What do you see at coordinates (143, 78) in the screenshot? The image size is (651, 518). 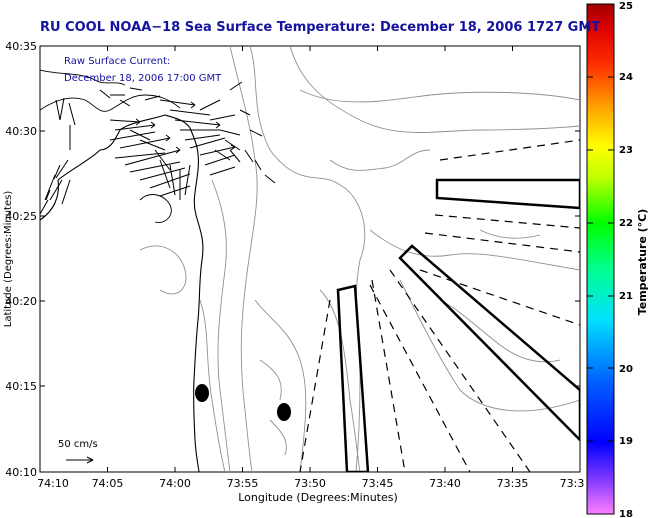 I see `current-annotation-line2: December 18, 2006 17:00 GMT` at bounding box center [143, 78].